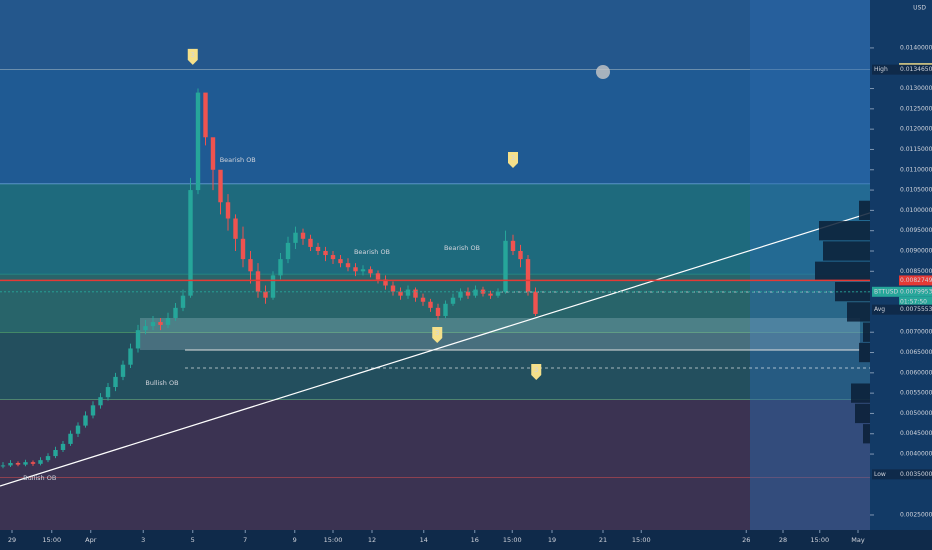 The width and height of the screenshot is (932, 550). I want to click on x-tick-label: 21, so click(603, 540).